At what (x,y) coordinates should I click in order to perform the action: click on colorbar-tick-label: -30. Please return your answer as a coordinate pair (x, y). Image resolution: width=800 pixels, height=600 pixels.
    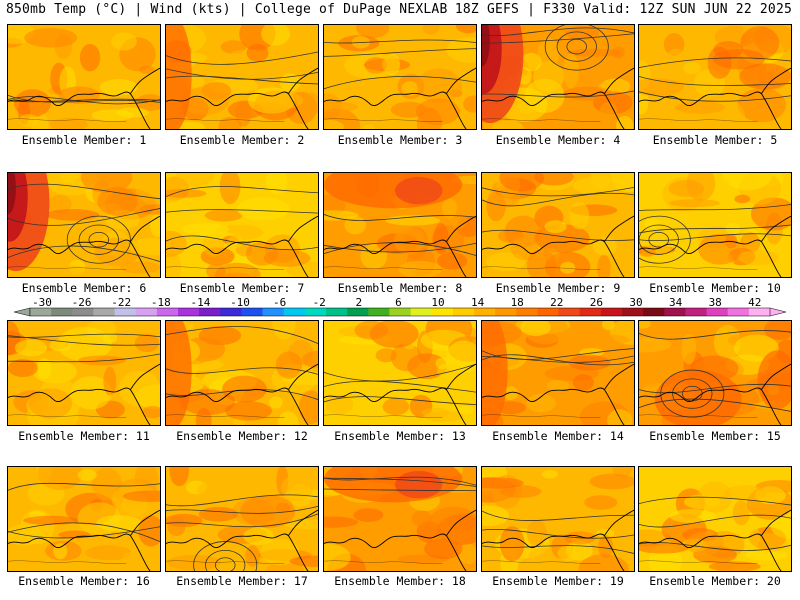
    Looking at the image, I should click on (42, 302).